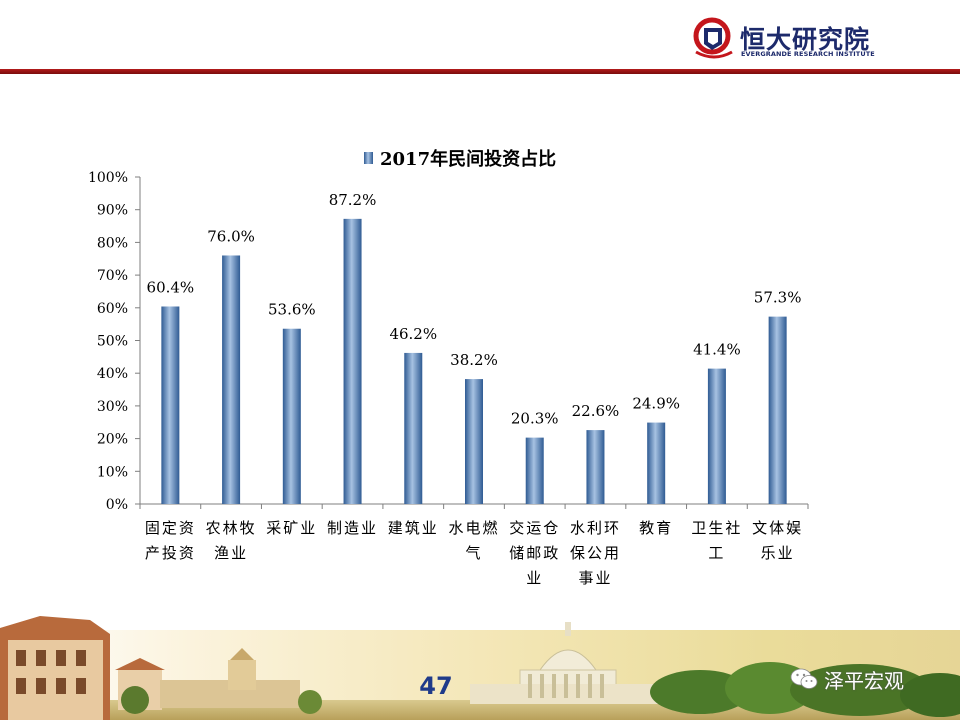 The image size is (960, 720). Describe the element at coordinates (534, 528) in the screenshot. I see `category-label: 交运仓` at that location.